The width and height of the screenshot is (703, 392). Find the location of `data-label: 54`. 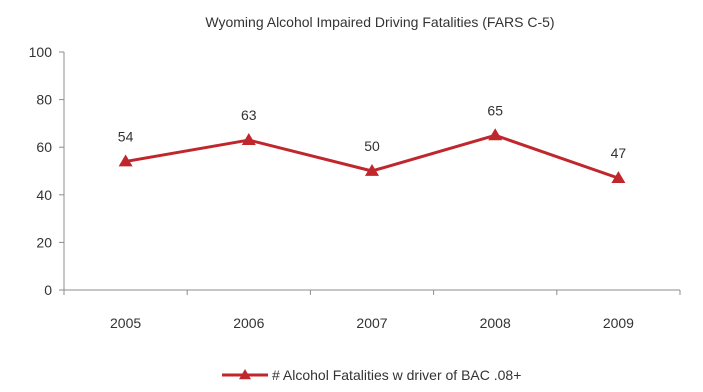

data-label: 54 is located at coordinates (126, 136).